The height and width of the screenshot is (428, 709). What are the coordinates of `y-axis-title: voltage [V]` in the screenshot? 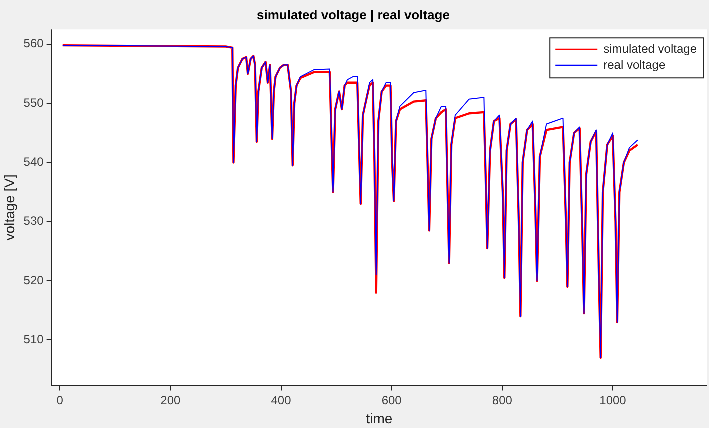 It's located at (9, 207).